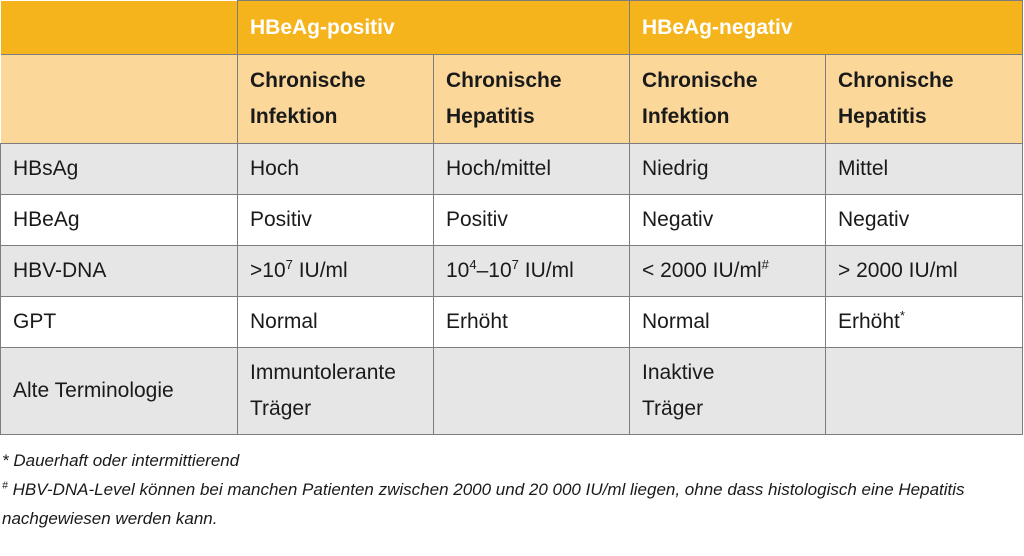  What do you see at coordinates (335, 169) in the screenshot?
I see `table-cell: Hoch` at bounding box center [335, 169].